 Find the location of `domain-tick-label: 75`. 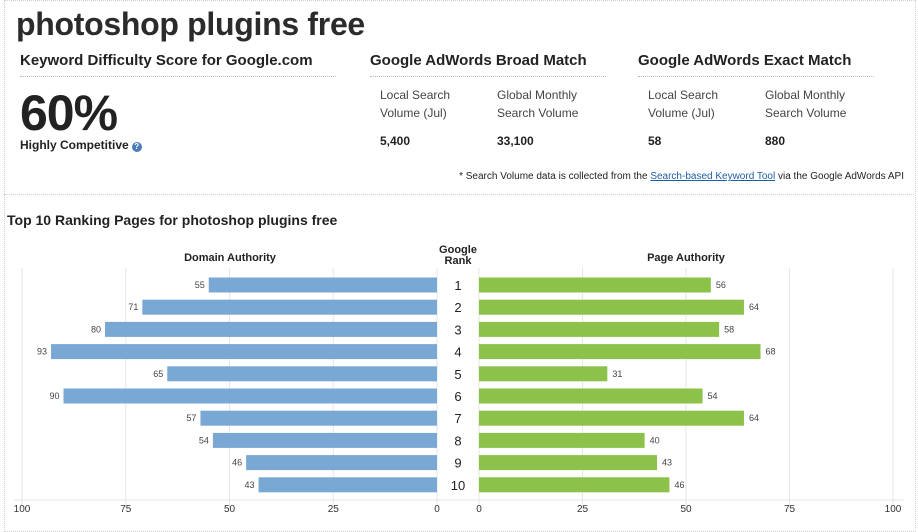

domain-tick-label: 75 is located at coordinates (126, 509).